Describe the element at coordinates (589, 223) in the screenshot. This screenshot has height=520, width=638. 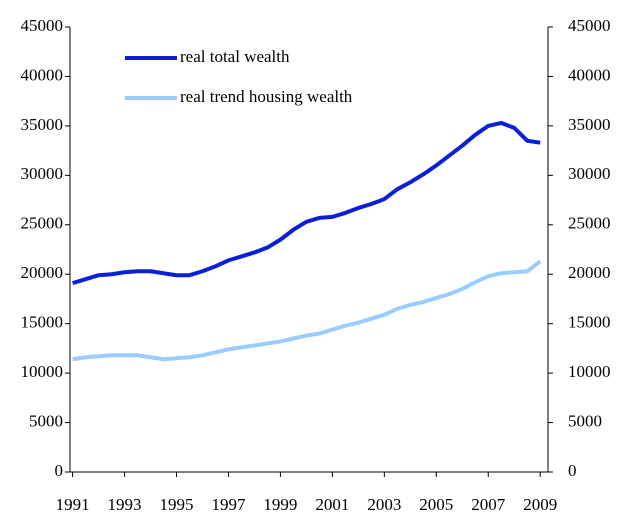
I see `y2-tick-label: 25000` at that location.